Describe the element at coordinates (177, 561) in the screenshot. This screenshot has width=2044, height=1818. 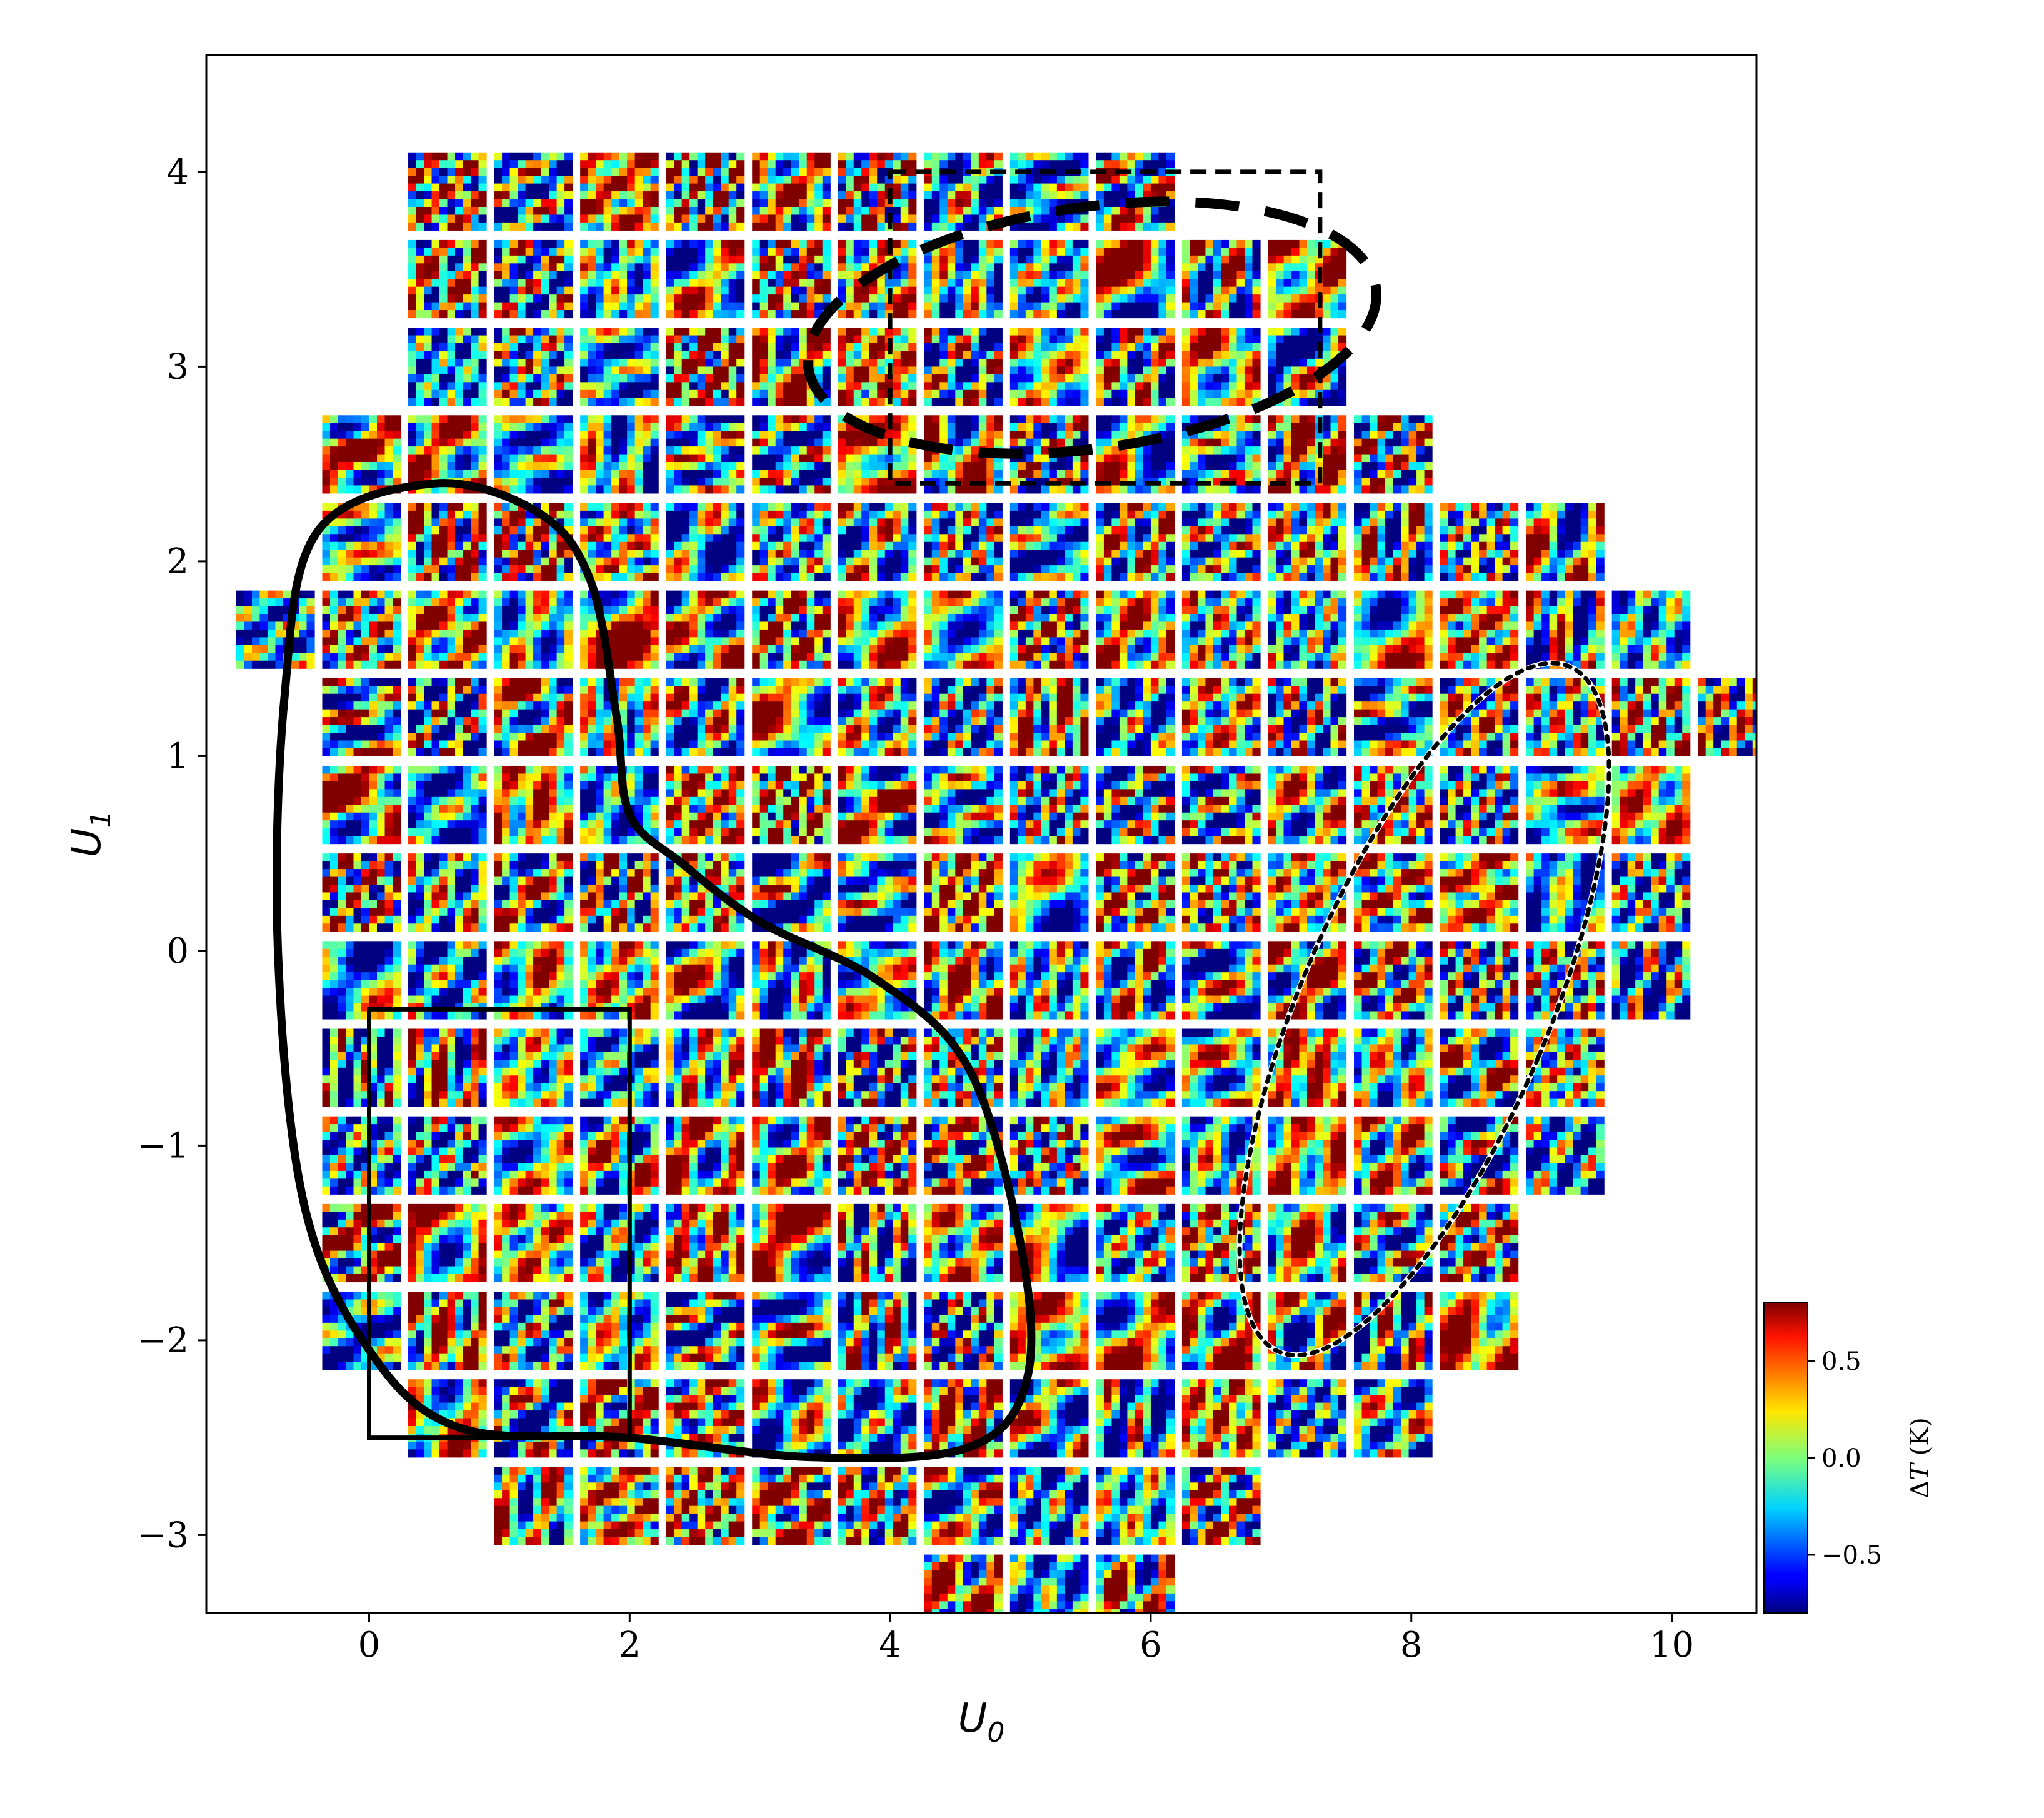
I see `y-tick-label: 2` at that location.